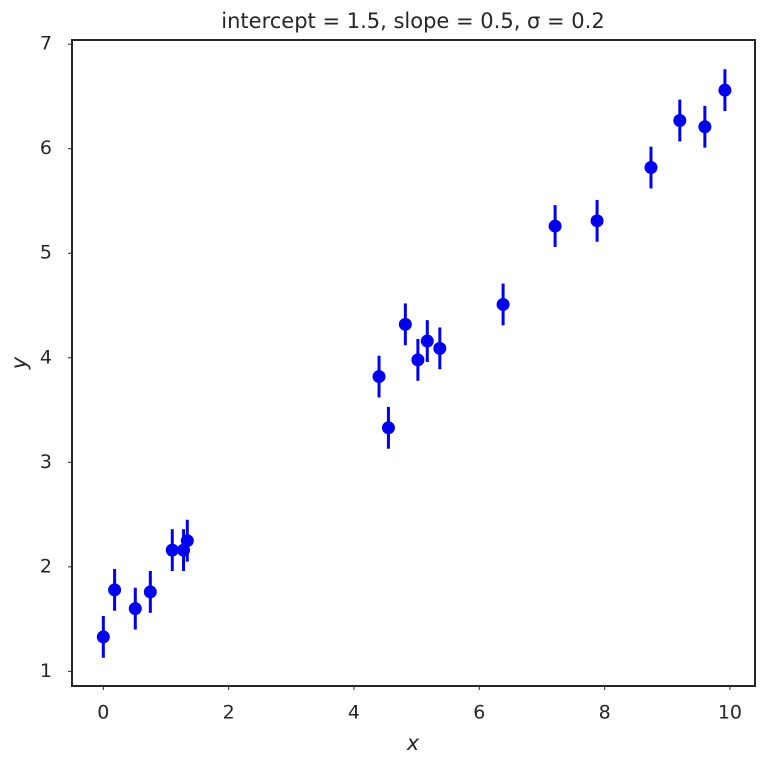 This screenshot has height=770, width=766. Describe the element at coordinates (479, 713) in the screenshot. I see `x-tick-label: 6` at that location.